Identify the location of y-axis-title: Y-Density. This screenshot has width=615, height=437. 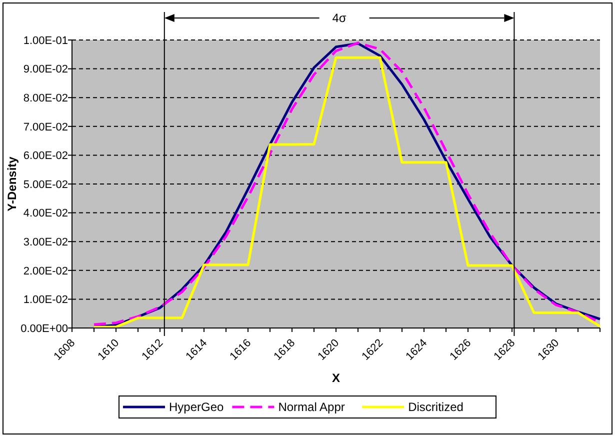
(12, 184).